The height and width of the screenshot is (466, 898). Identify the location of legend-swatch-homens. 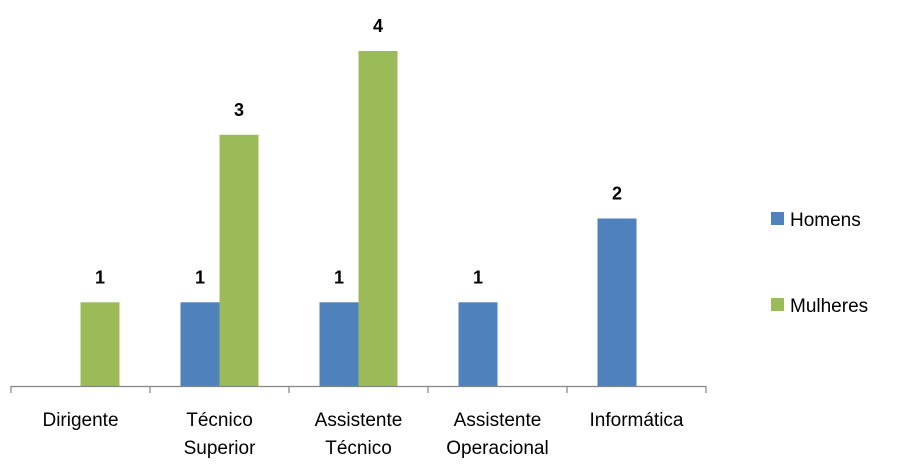
(777, 218).